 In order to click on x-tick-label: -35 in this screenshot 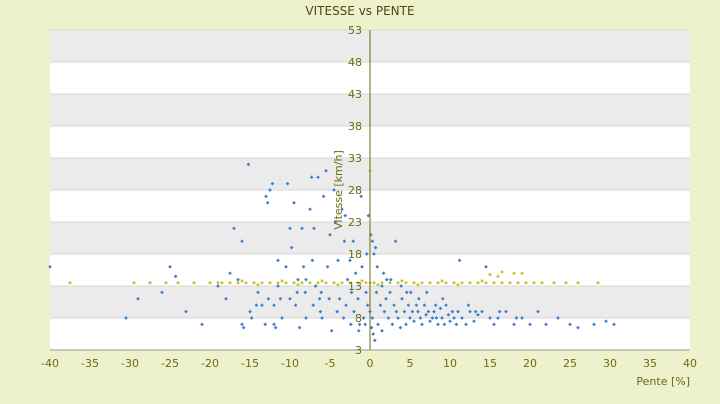, I will do `click(90, 363)`.